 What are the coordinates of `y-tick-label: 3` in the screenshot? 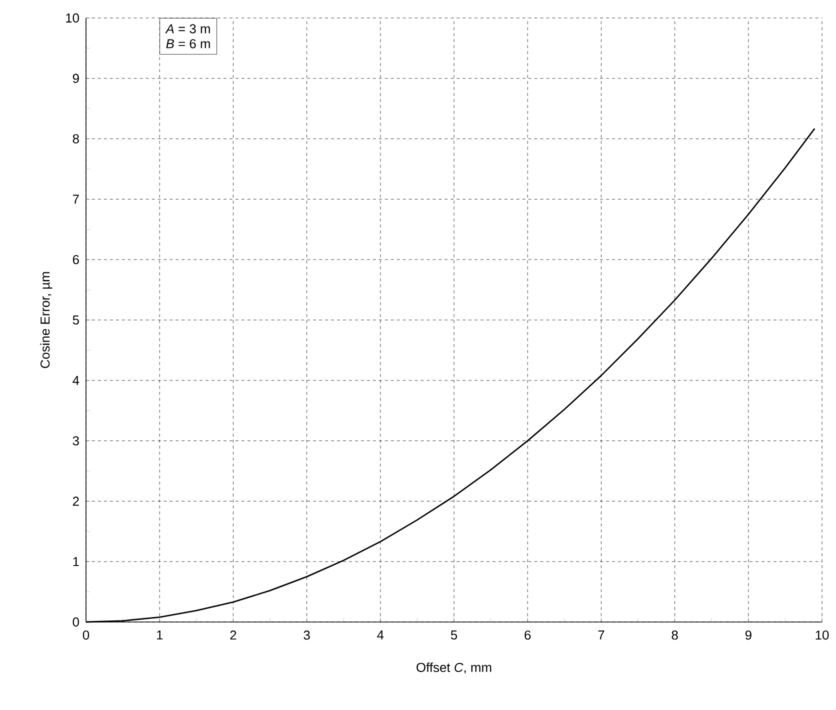 It's located at (75, 441).